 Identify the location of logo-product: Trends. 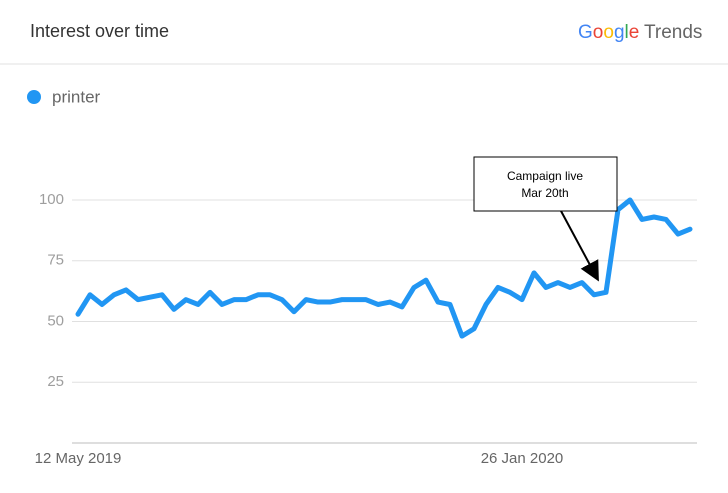
(673, 32).